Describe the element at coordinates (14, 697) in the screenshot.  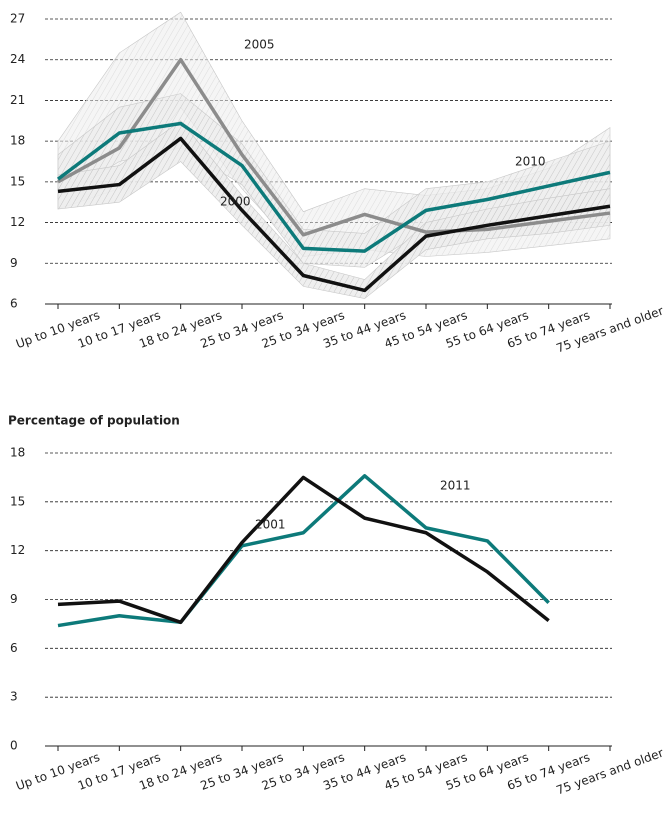
I see `y-tick-label: 3` at that location.